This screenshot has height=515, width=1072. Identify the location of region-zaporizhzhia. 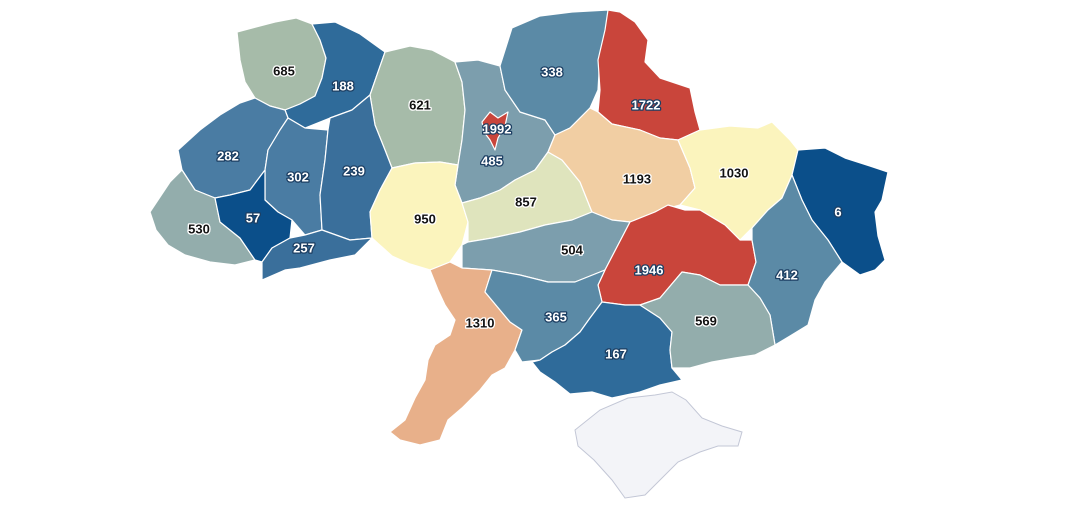
(707, 320).